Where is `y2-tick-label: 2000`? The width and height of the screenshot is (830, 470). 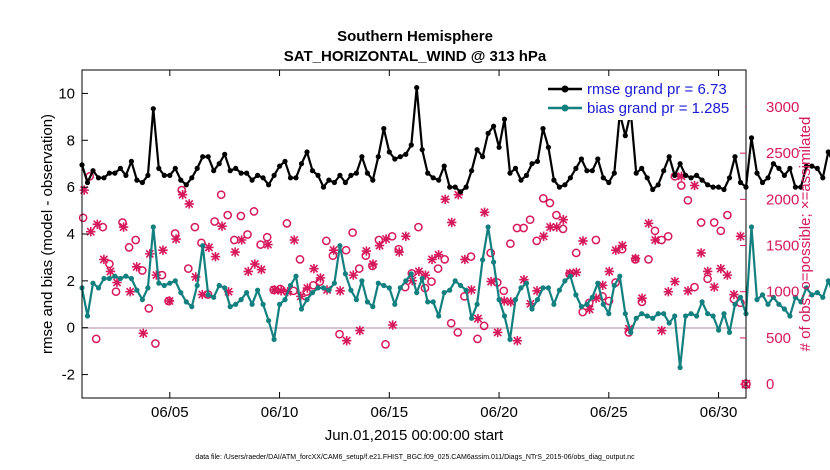 y2-tick-label: 2000 is located at coordinates (782, 199).